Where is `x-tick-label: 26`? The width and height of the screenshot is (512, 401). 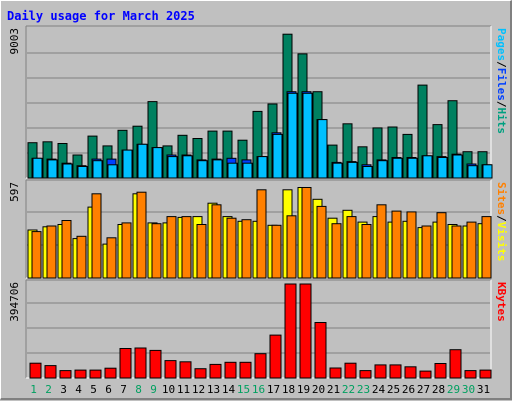 x-tick-label: 26 is located at coordinates (408, 389).